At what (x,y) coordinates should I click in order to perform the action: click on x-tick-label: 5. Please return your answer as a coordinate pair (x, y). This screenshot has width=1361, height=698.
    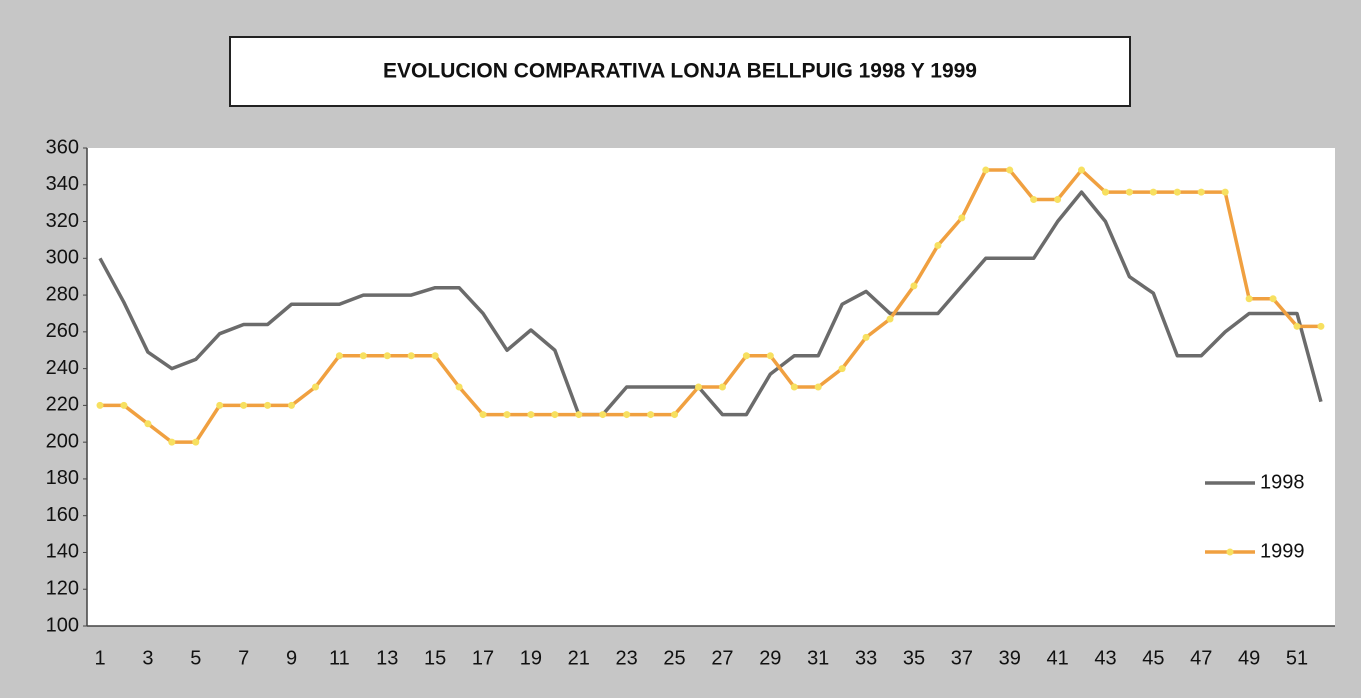
    Looking at the image, I should click on (195, 658).